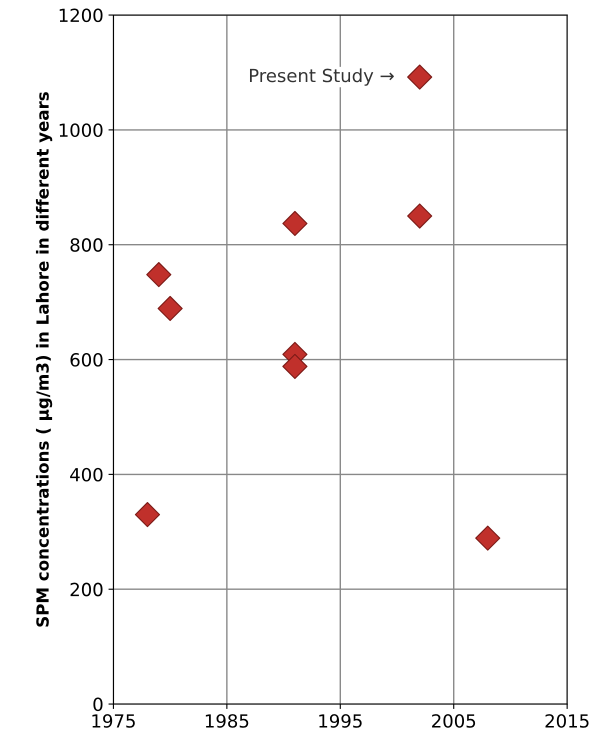 The width and height of the screenshot is (597, 753). I want to click on annotation: Present Study →, so click(322, 77).